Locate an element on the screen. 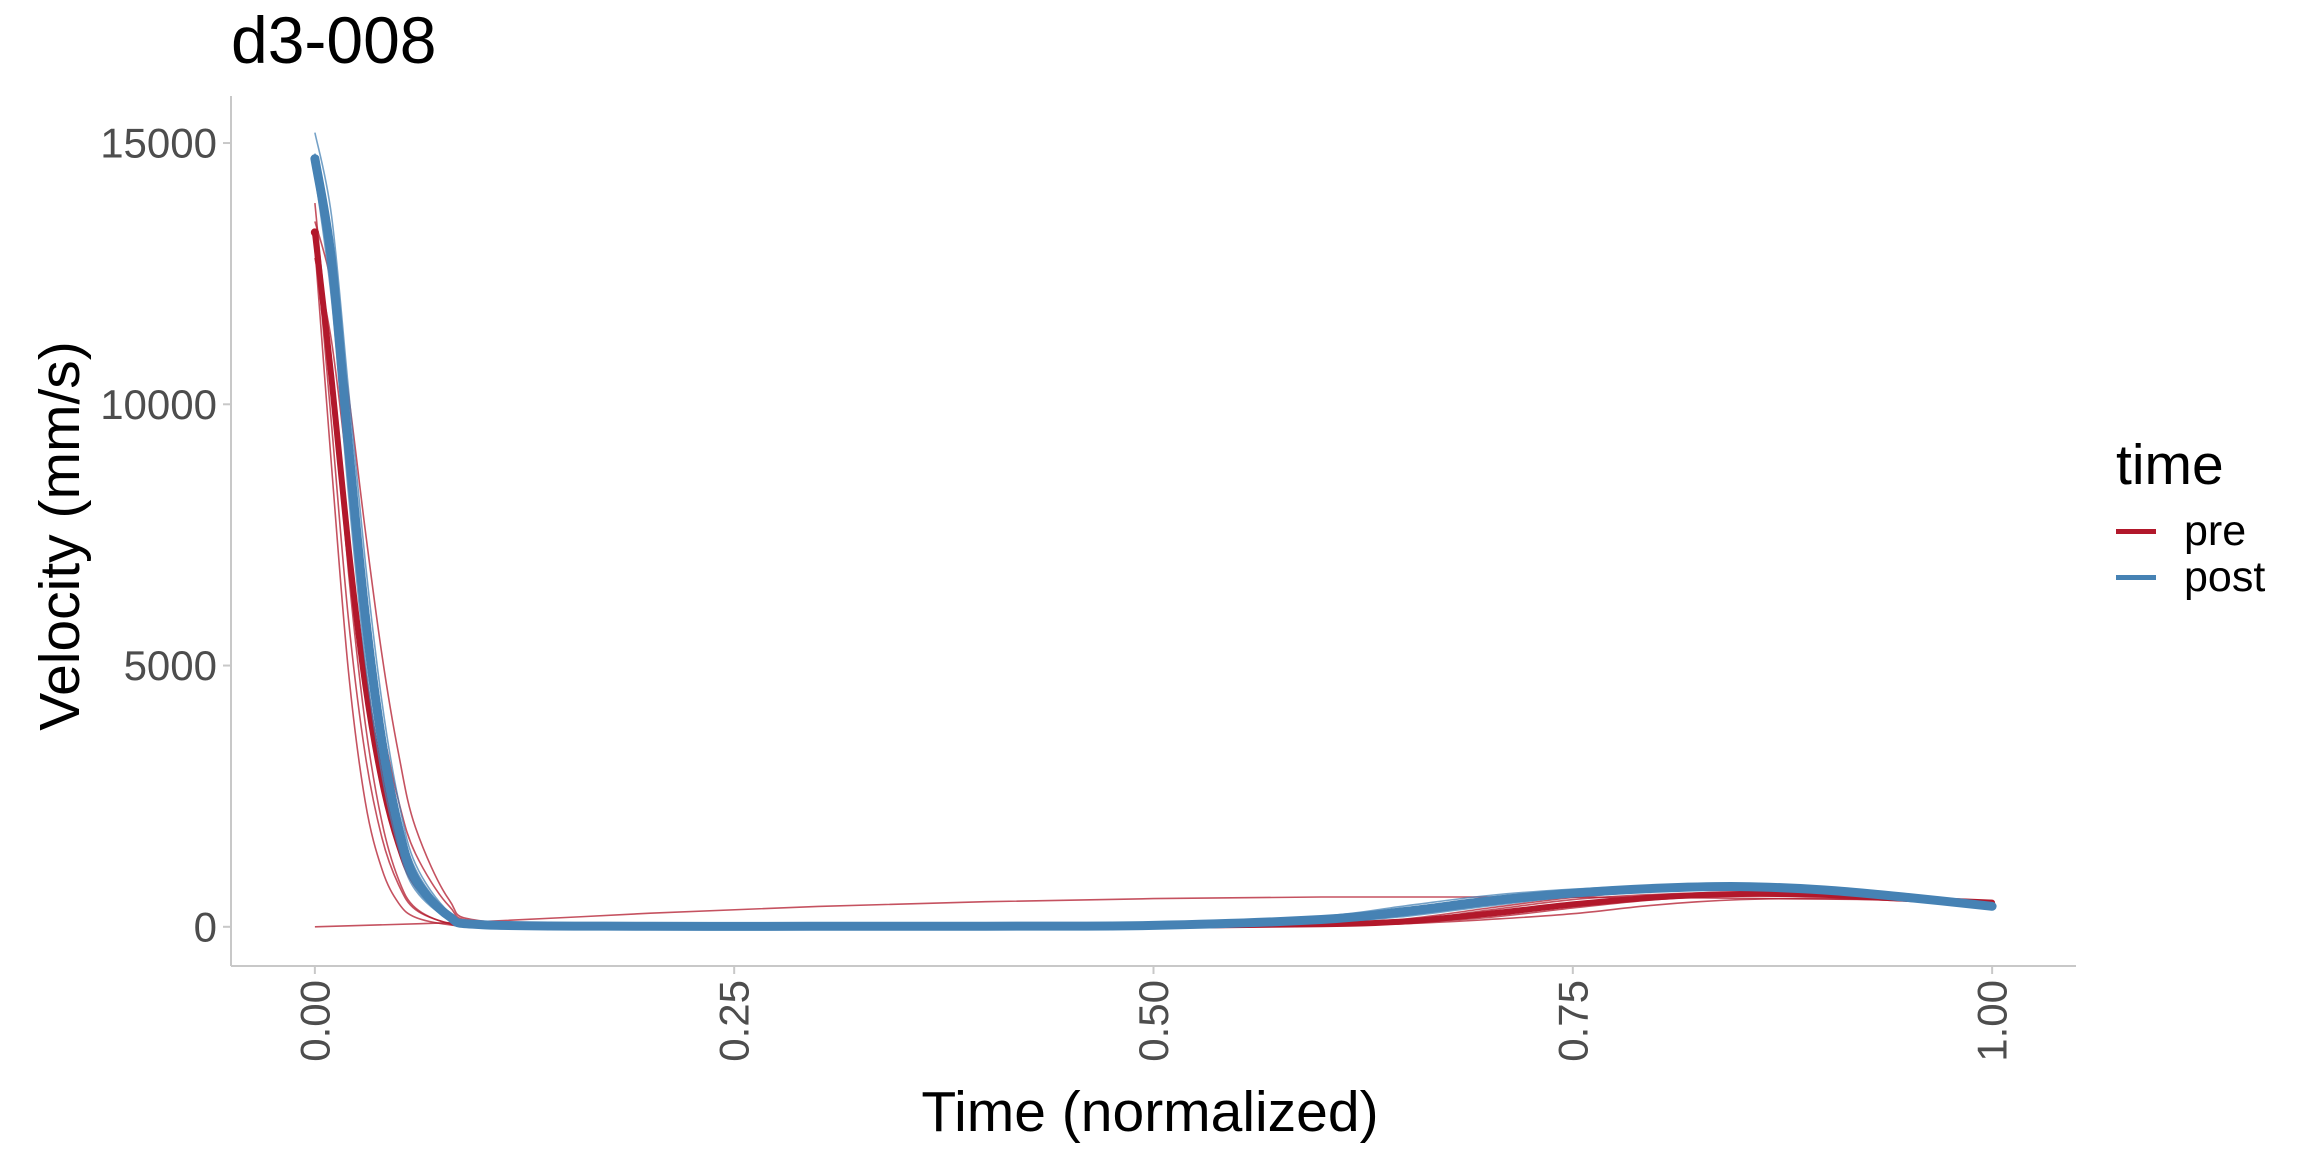 This screenshot has width=2304, height=1152. x-tick-label: 0.00 is located at coordinates (314, 1021).